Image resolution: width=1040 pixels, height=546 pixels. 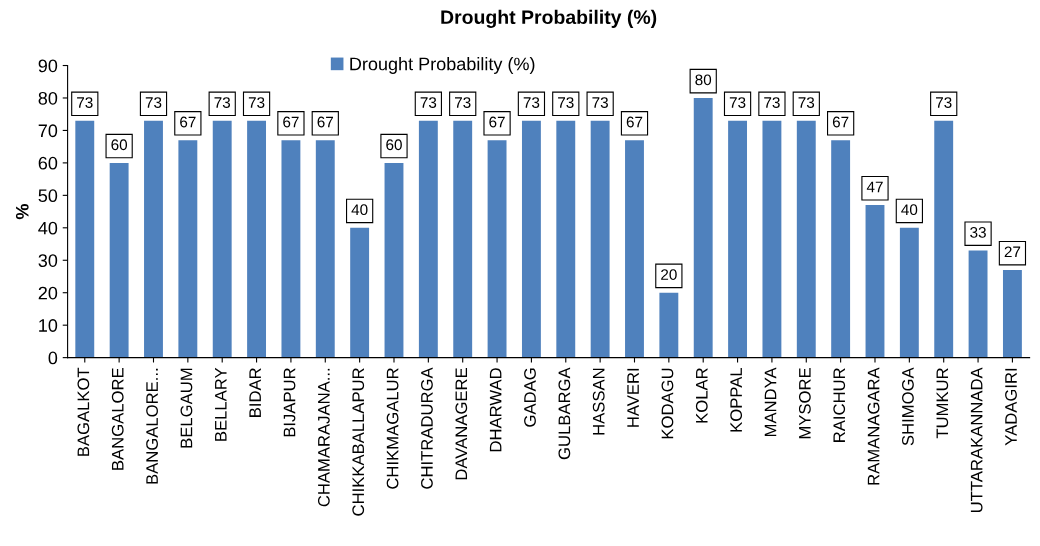 I want to click on y-tick-label: 90, so click(x=48, y=66).